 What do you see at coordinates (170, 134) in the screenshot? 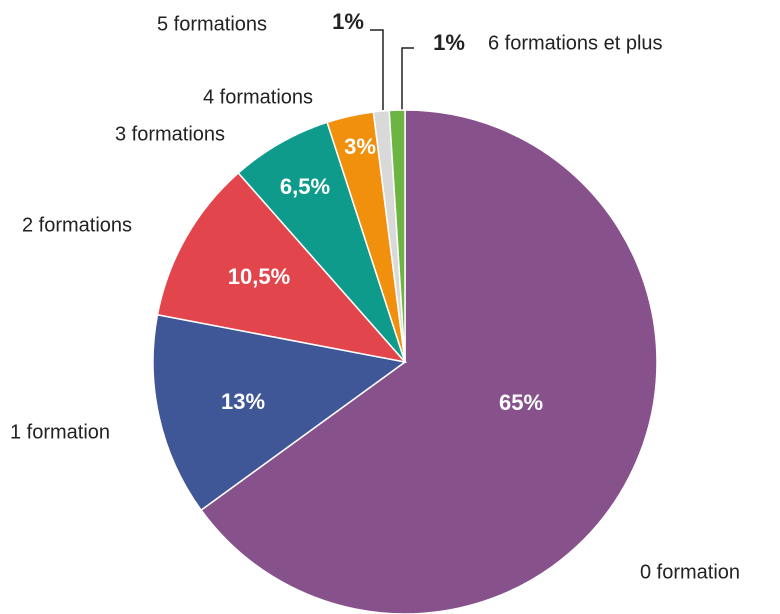
I see `category-label: 3 formations` at bounding box center [170, 134].